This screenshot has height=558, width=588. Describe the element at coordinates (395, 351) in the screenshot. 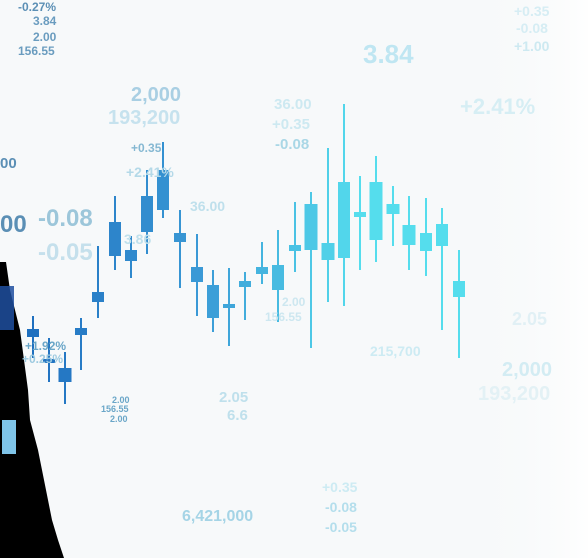

I see `number-label: 215,700` at that location.